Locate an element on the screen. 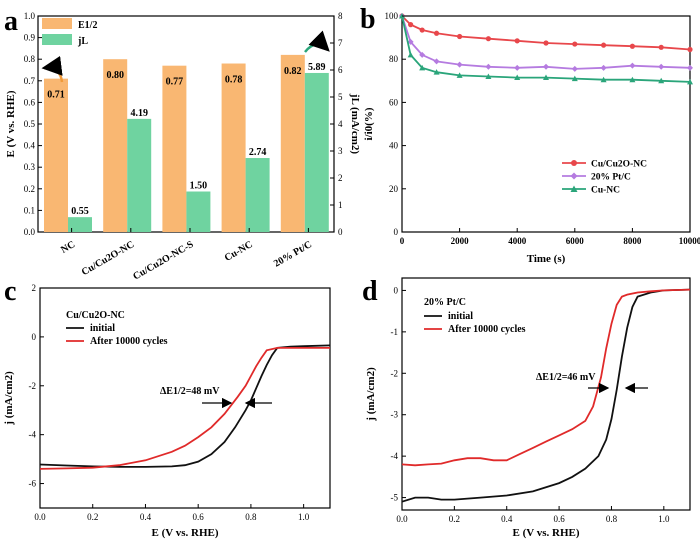  left-axis-curved-arrow is located at coordinates (52, 69).